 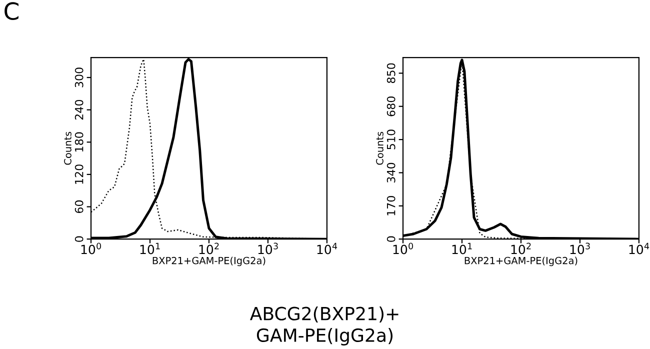 What do you see at coordinates (79, 142) in the screenshot?
I see `y-tick-label: 180` at bounding box center [79, 142].